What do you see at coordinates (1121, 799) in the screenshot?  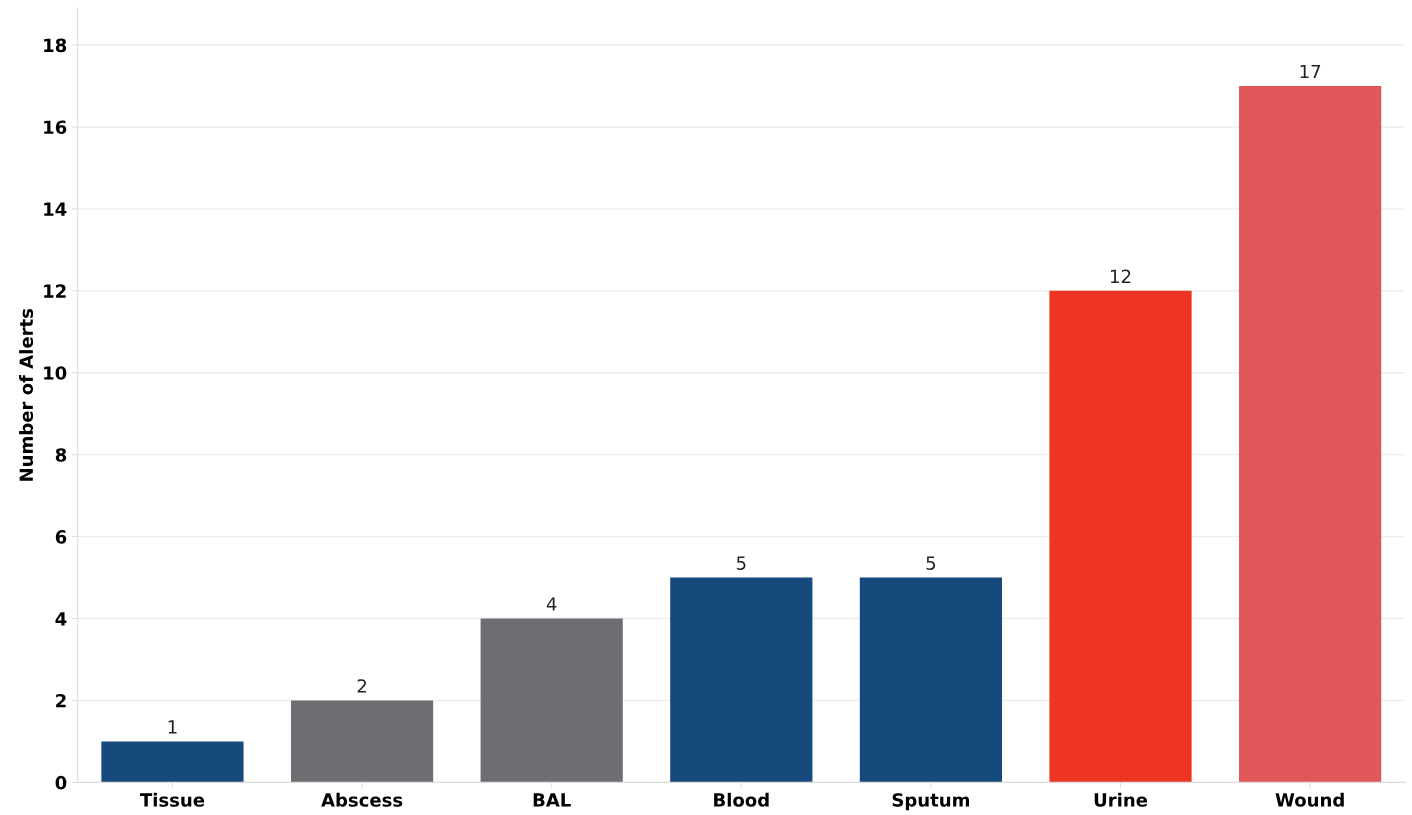 I see `x-tick-label: Urine` at bounding box center [1121, 799].